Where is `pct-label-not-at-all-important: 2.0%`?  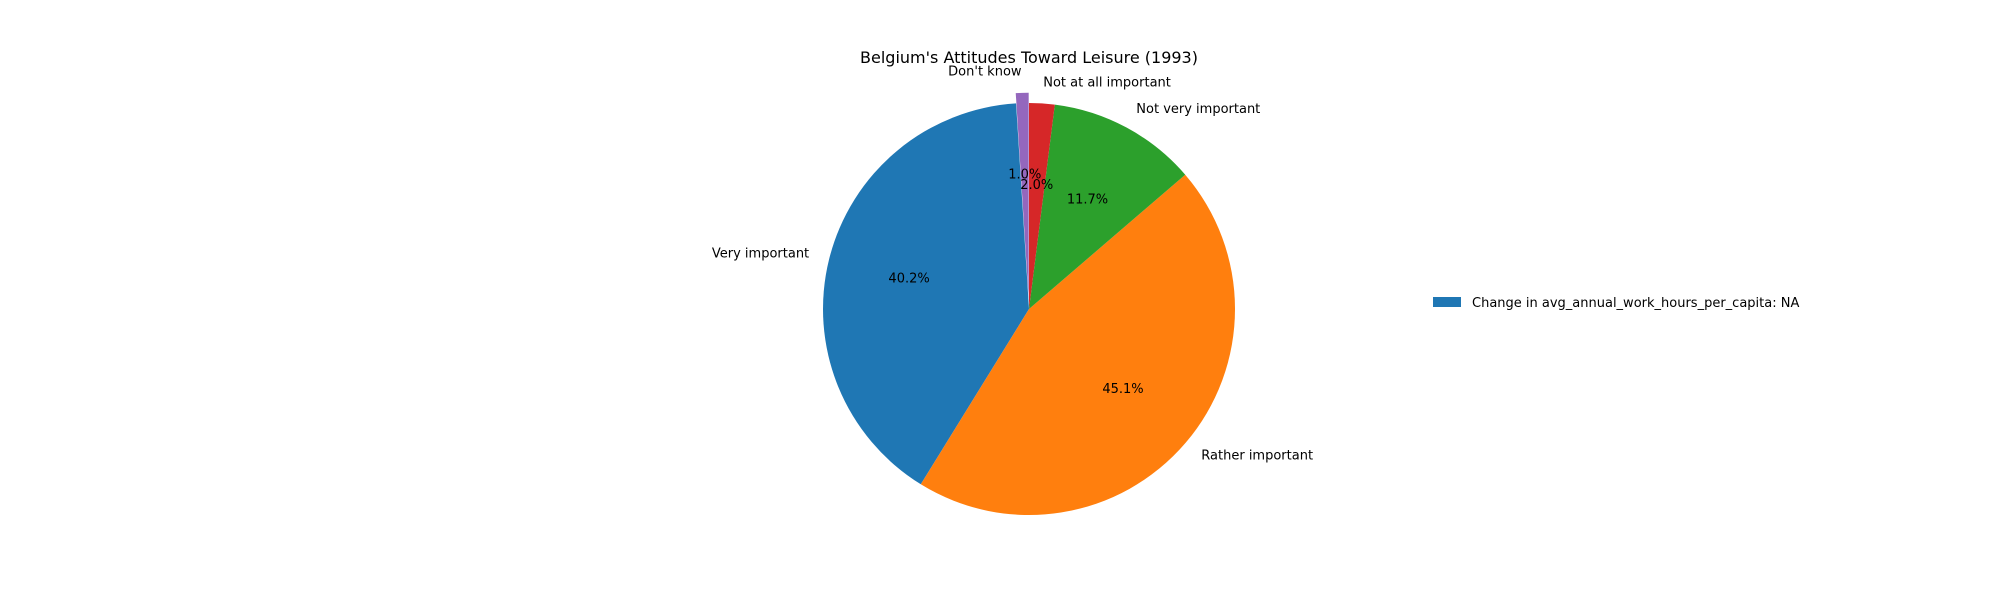 pct-label-not-at-all-important: 2.0% is located at coordinates (1036, 185).